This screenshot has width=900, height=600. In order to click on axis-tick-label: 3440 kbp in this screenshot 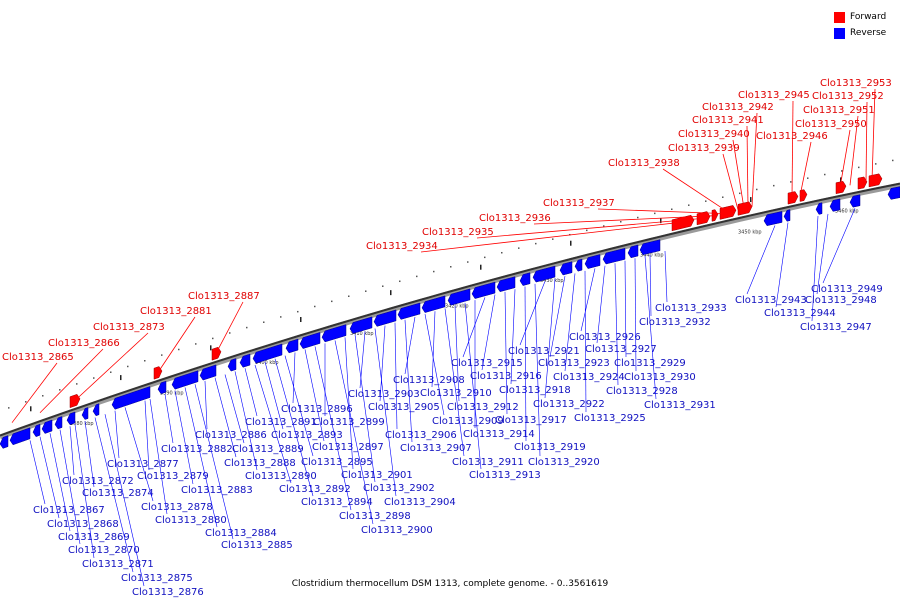, I will do `click(652, 256)`.